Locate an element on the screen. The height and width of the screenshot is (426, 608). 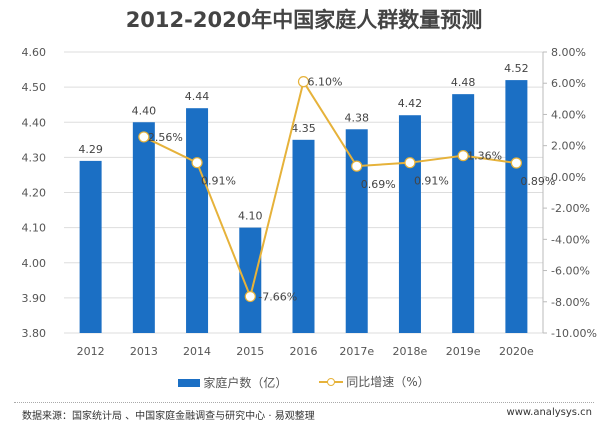
left-axis-tick: 4.20 is located at coordinates (34, 193).